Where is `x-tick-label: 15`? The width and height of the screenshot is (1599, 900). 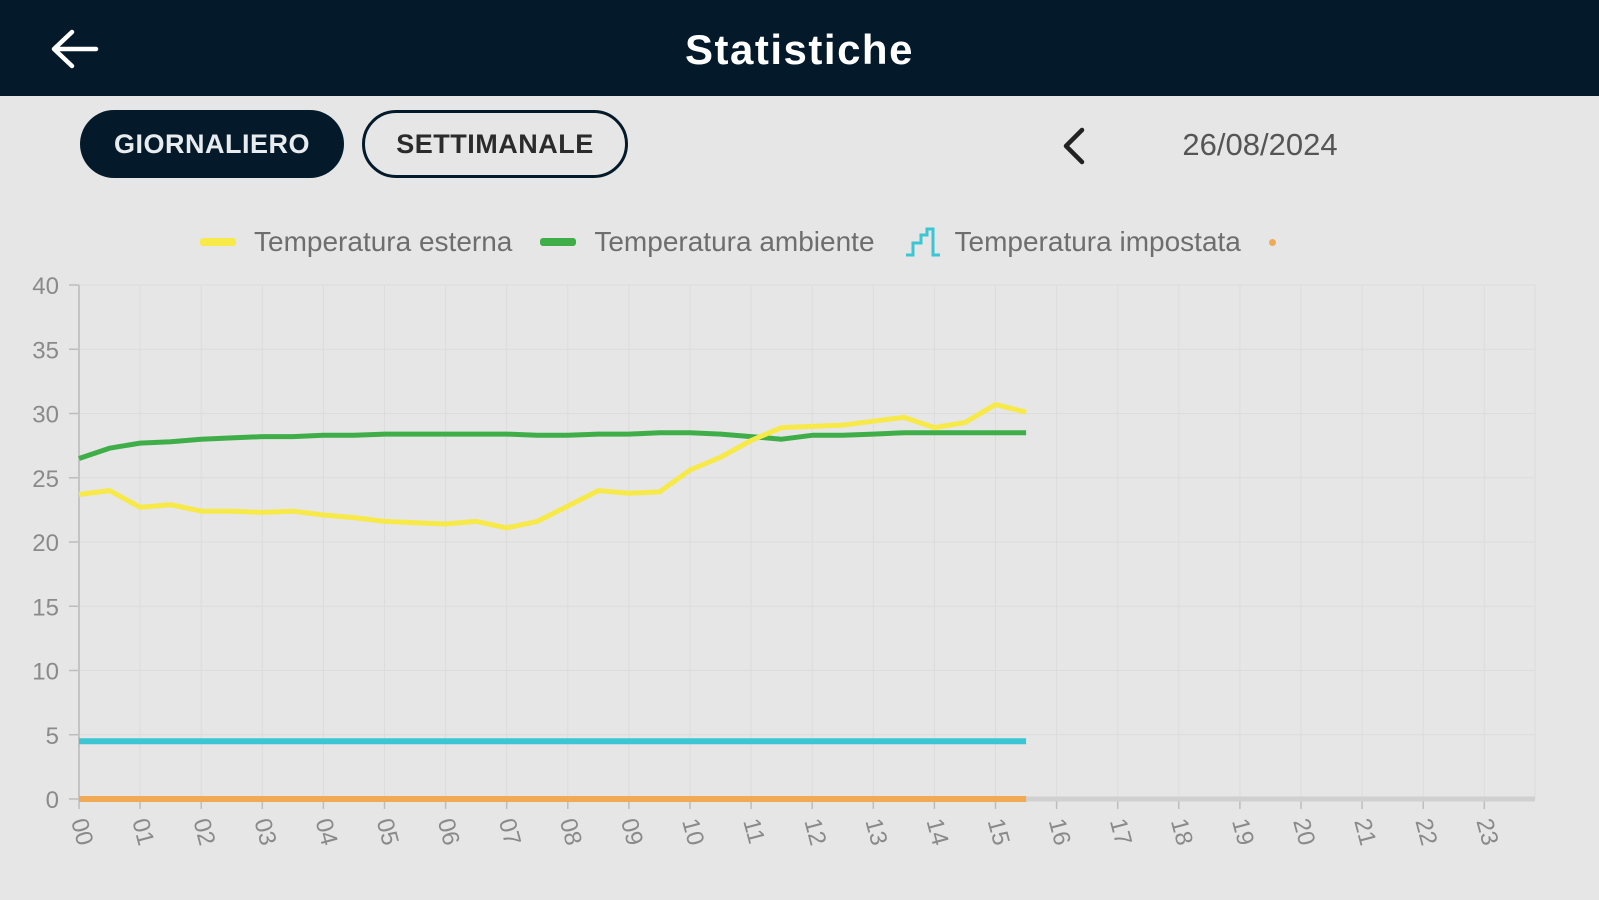 x-tick-label: 15 is located at coordinates (998, 832).